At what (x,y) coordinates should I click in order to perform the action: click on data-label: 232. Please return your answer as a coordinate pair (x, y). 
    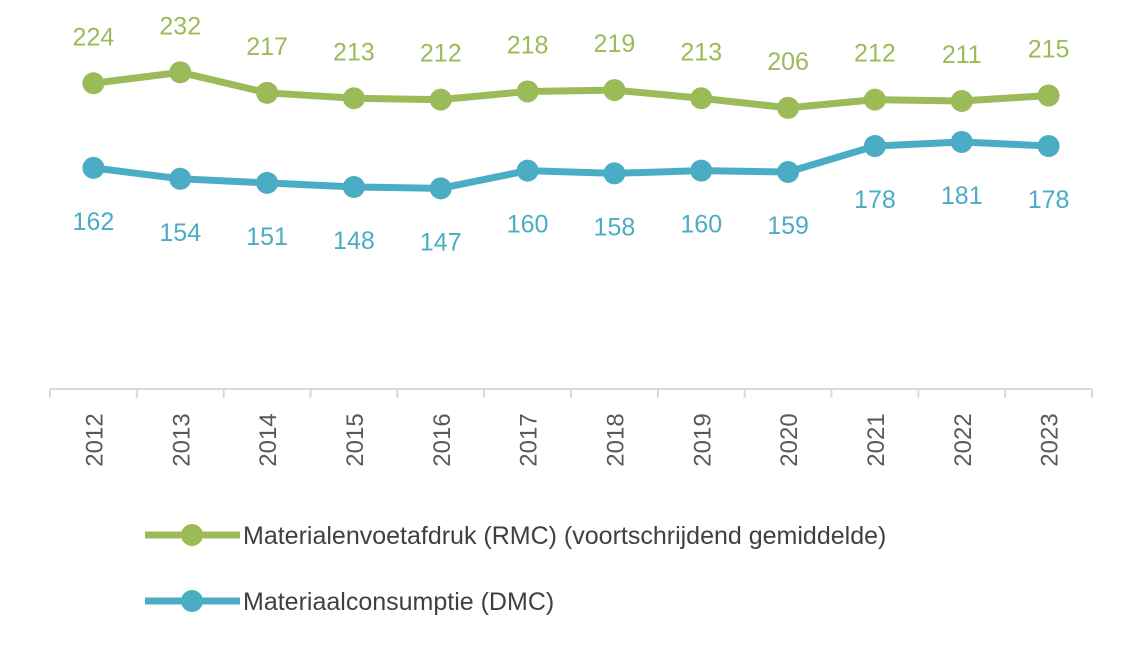
    Looking at the image, I should click on (180, 26).